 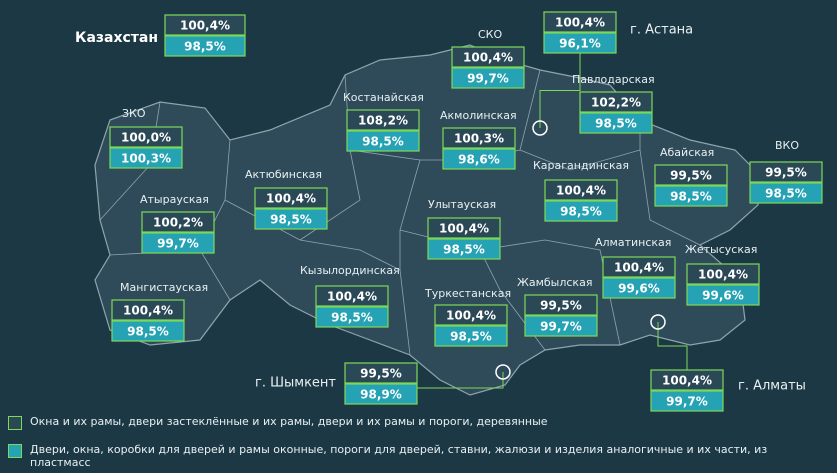 I want to click on value-bottom: 98,6%, so click(x=479, y=160).